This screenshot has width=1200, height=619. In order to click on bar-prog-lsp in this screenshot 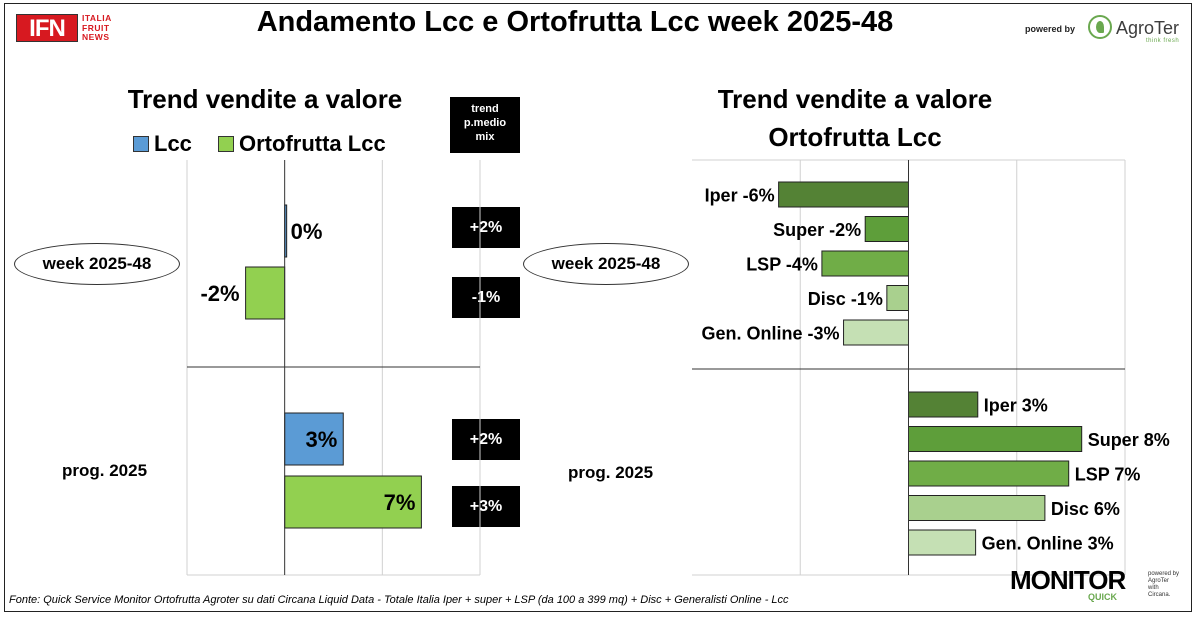, I will do `click(989, 473)`.